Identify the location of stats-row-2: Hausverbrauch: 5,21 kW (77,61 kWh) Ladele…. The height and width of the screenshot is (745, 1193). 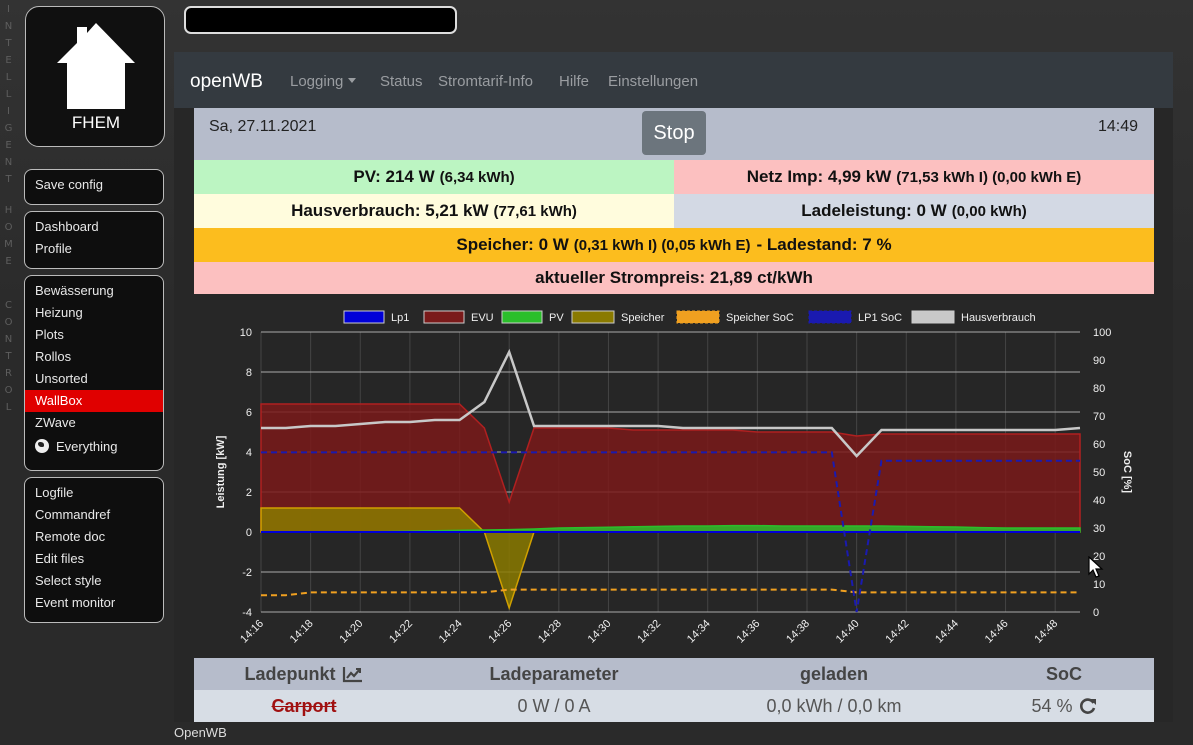
(674, 211).